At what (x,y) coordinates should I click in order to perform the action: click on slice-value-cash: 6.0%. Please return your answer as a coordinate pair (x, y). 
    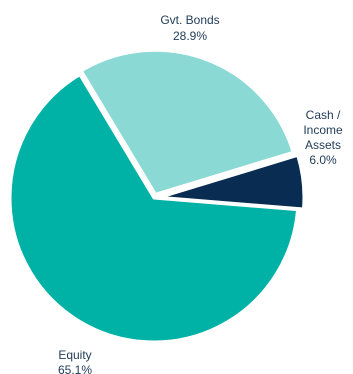
    Looking at the image, I should click on (323, 160).